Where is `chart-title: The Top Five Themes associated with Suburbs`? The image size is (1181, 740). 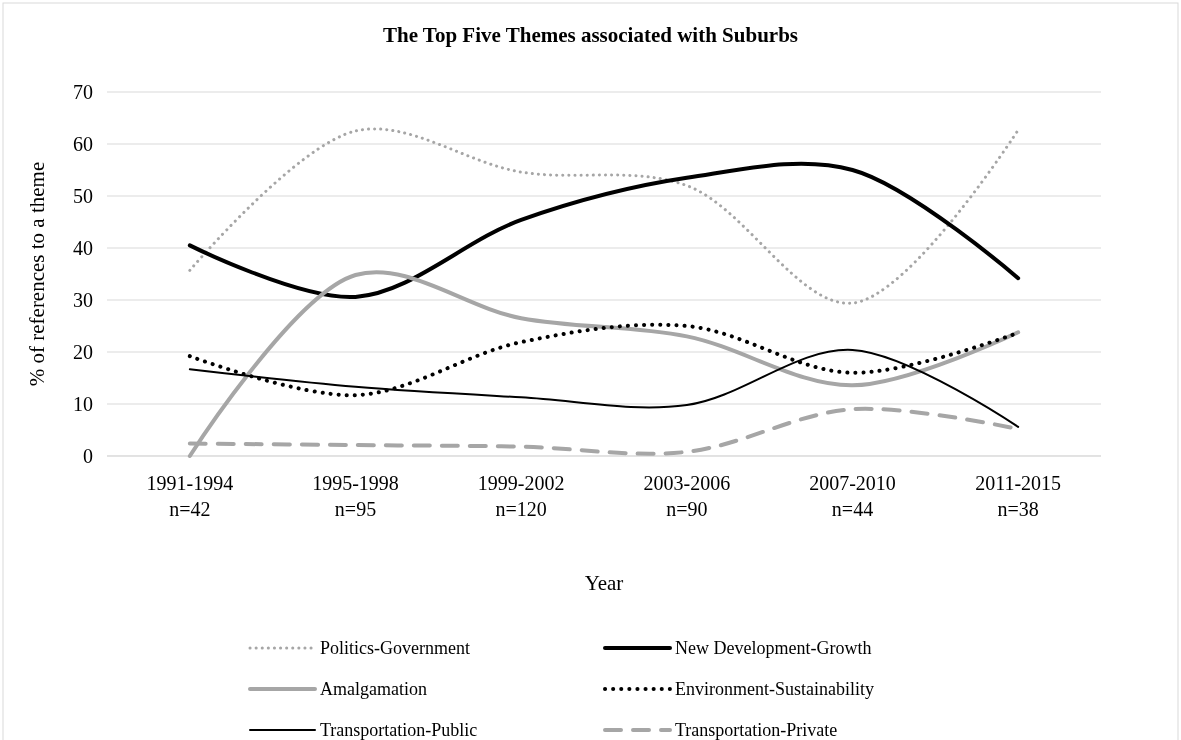 chart-title: The Top Five Themes associated with Suburbs is located at coordinates (590, 35).